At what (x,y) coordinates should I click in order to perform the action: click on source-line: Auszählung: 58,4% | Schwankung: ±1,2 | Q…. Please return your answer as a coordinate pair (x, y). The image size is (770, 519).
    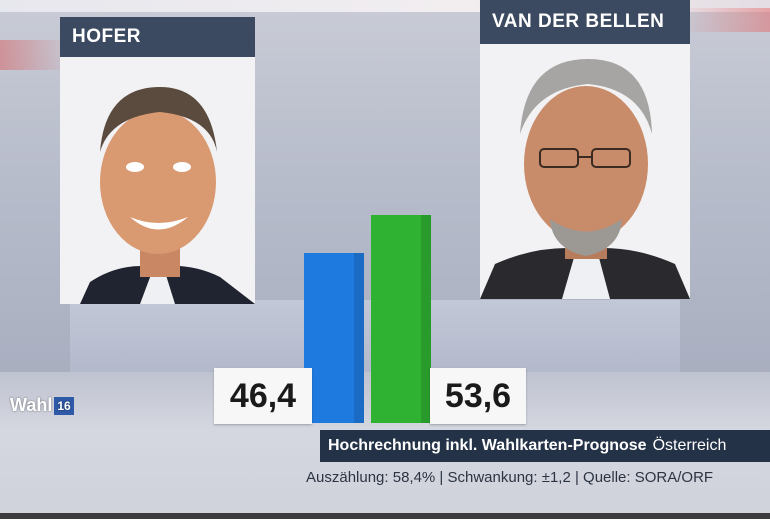
    Looking at the image, I should click on (510, 477).